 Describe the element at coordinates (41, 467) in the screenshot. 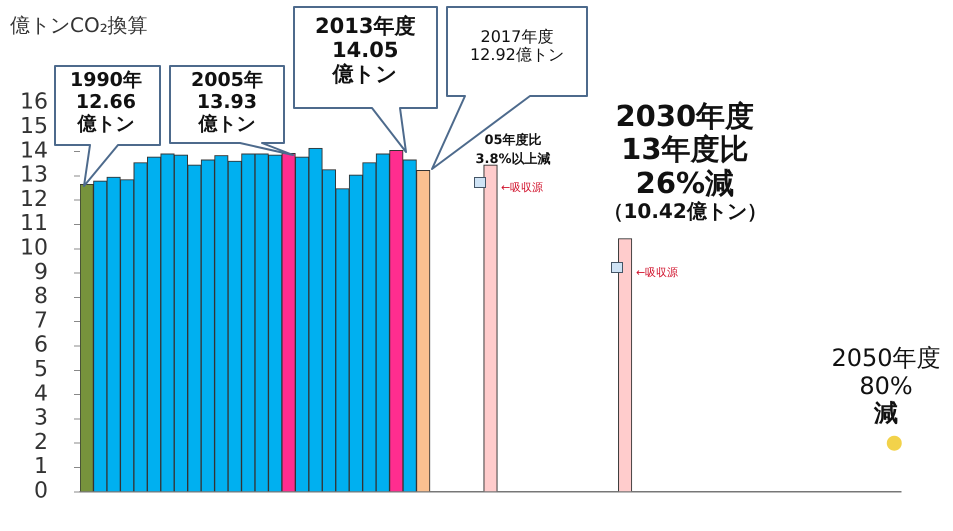

I see `y-tick-label: 1` at that location.